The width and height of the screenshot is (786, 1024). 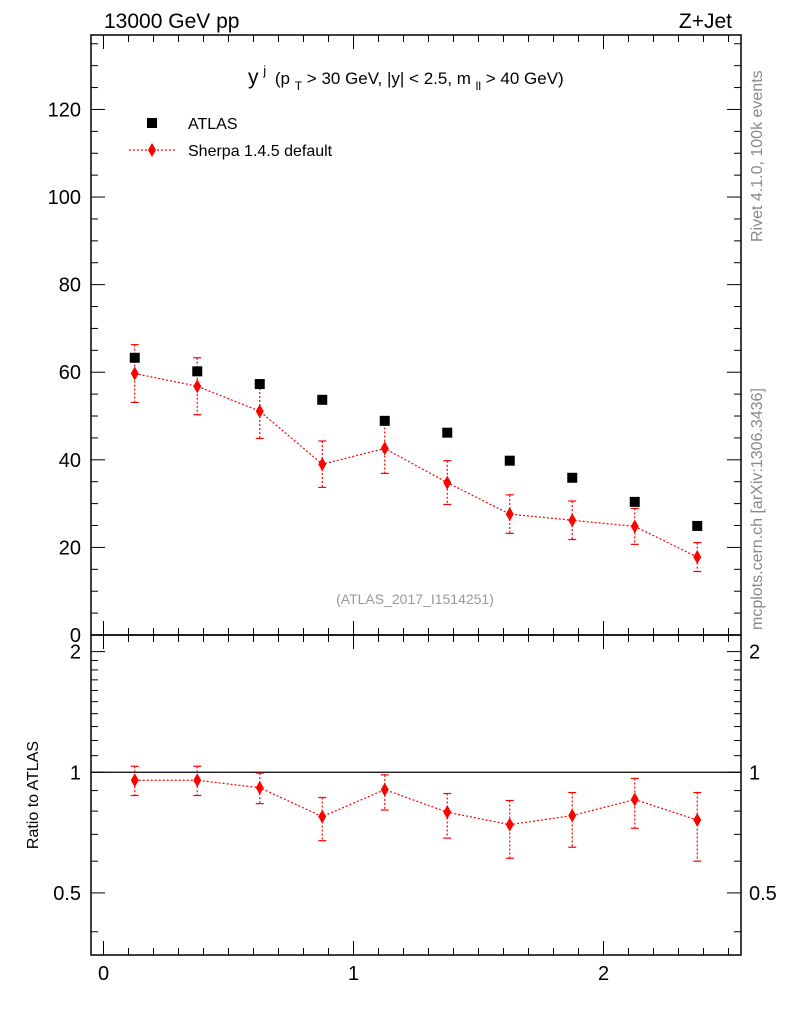 I want to click on ratio-tick-label-left: 1, so click(x=75, y=773).